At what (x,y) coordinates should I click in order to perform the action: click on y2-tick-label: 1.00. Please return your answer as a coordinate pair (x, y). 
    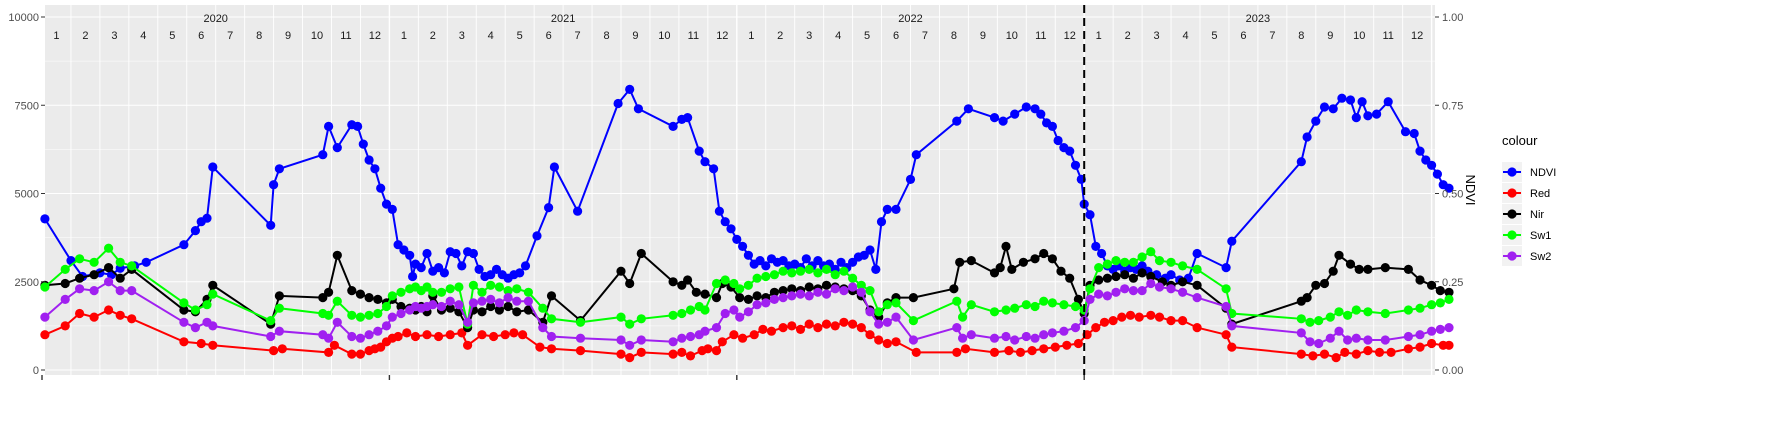
    Looking at the image, I should click on (1452, 18).